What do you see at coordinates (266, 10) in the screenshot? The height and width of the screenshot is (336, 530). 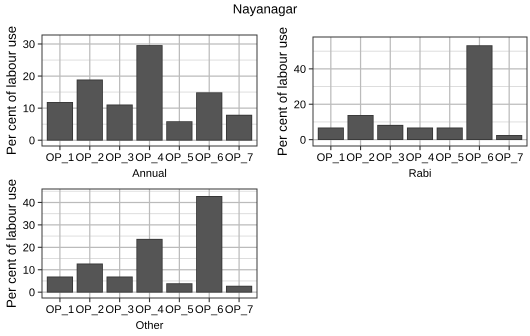 I see `chart-title: Nayanagar` at bounding box center [266, 10].